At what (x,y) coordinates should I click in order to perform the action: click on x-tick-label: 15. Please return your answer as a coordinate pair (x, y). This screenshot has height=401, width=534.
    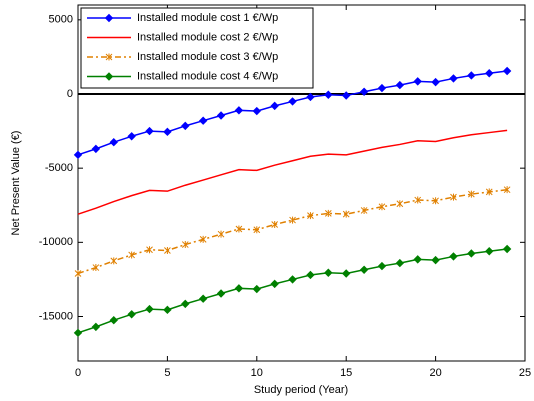
    Looking at the image, I should click on (346, 373).